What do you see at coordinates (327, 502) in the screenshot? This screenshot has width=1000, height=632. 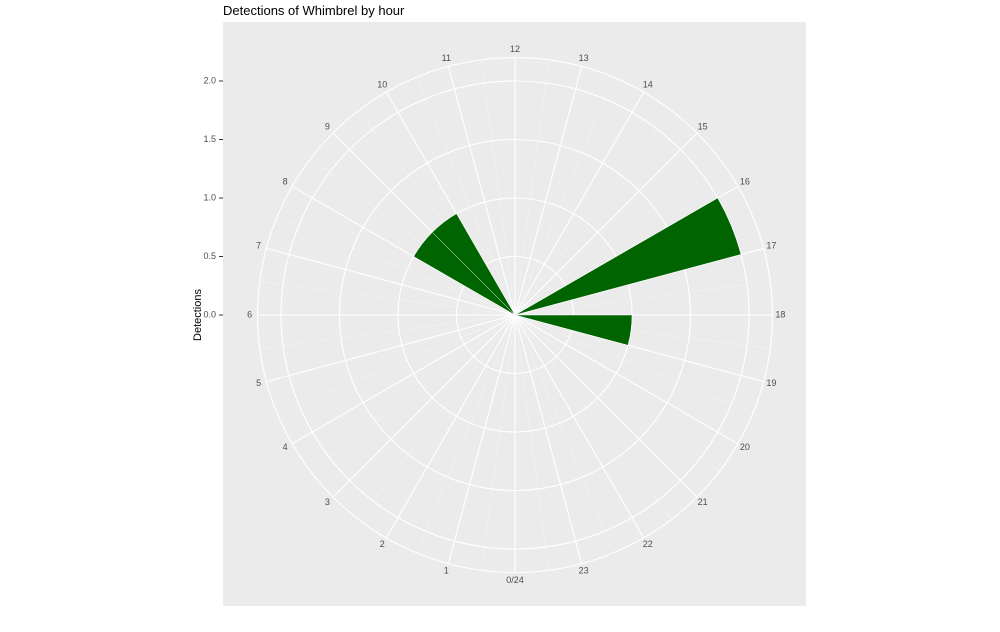 I see `x-tick-label: 3` at bounding box center [327, 502].